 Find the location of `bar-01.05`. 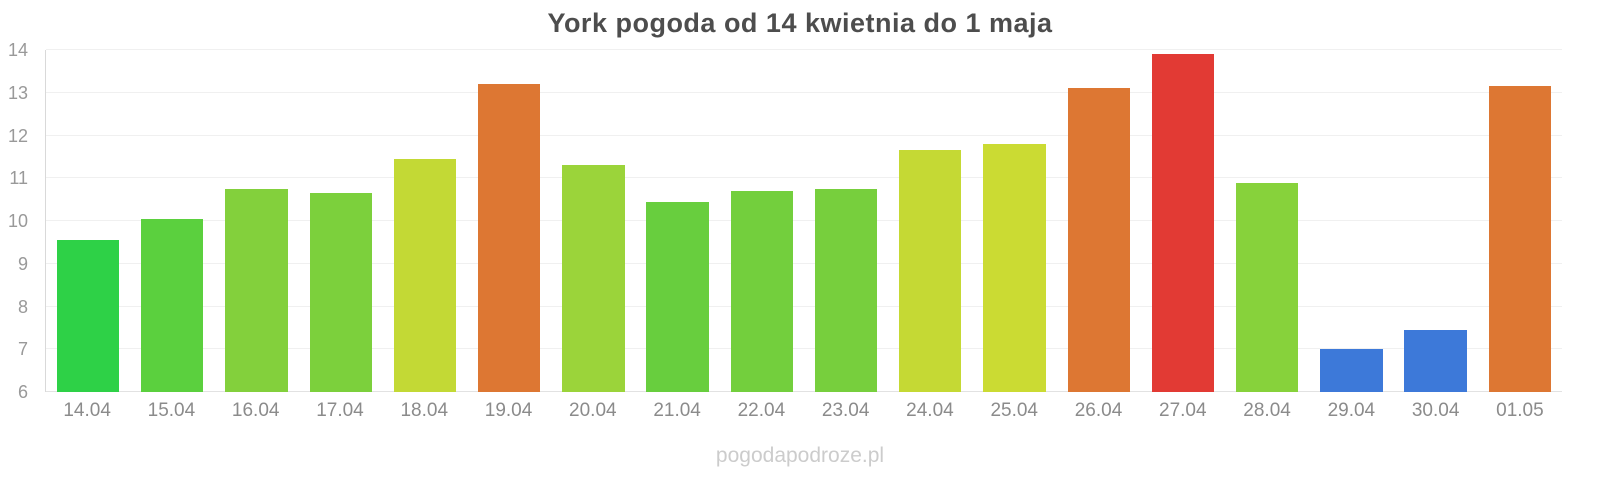

bar-01.05 is located at coordinates (1519, 239).